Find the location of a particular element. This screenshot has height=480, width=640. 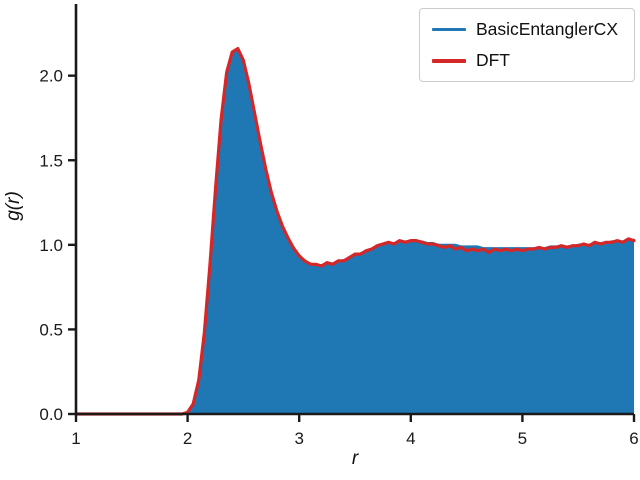

legend: BasicEntanglerCX DFT is located at coordinates (526, 45).